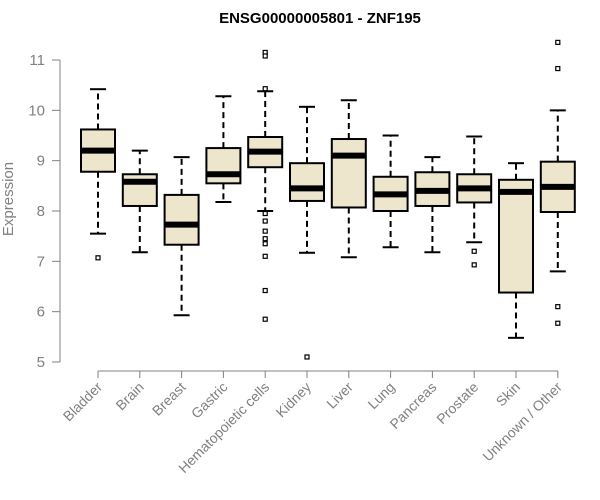 The width and height of the screenshot is (600, 500). I want to click on box-pancreas, so click(432, 205).